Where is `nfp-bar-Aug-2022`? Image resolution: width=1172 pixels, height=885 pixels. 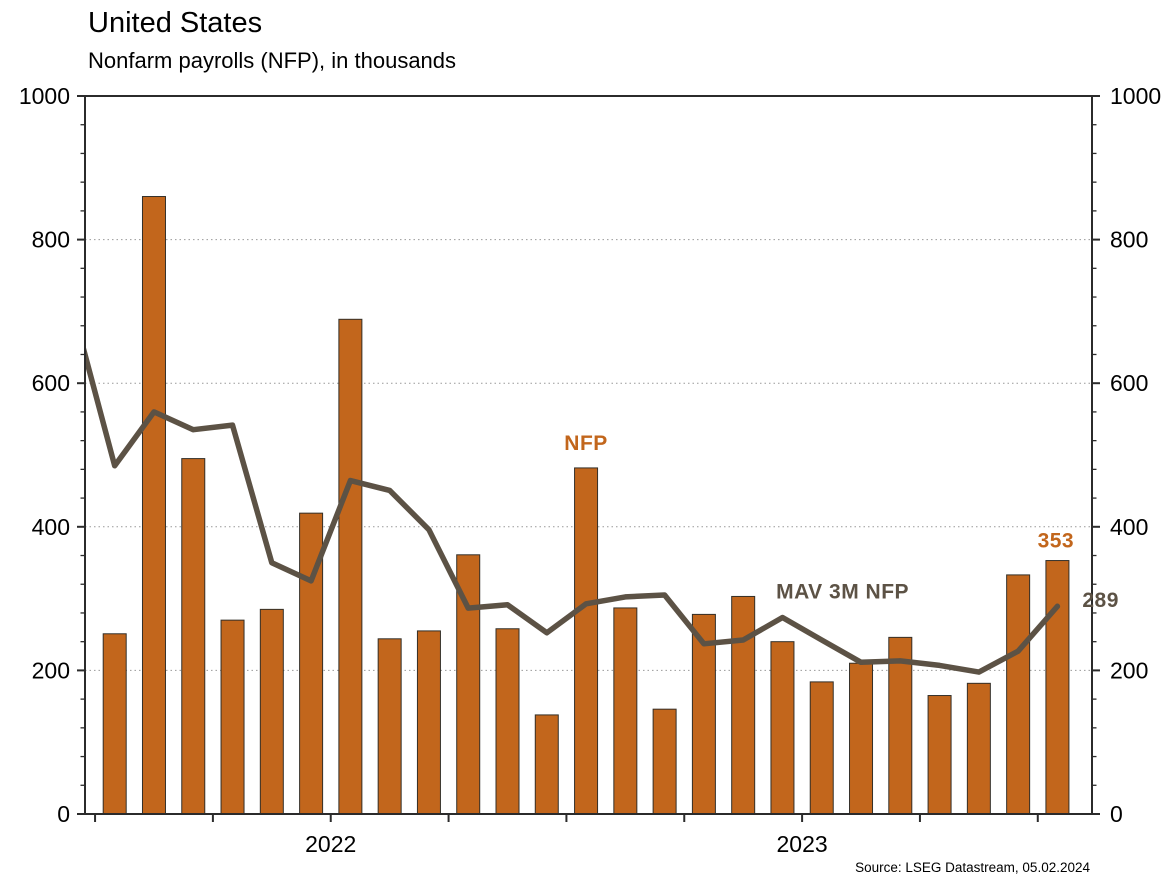
nfp-bar-Aug-2022 is located at coordinates (389, 726).